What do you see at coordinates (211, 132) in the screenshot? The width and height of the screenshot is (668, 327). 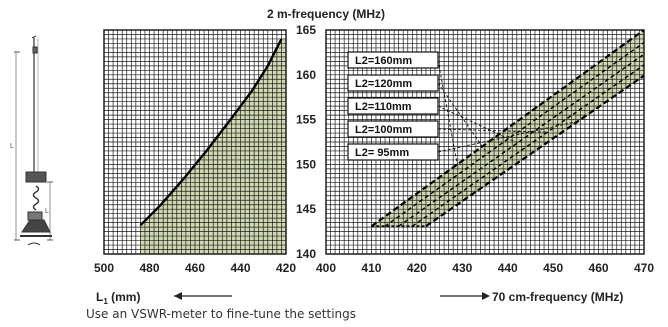 I see `left-series-line` at bounding box center [211, 132].